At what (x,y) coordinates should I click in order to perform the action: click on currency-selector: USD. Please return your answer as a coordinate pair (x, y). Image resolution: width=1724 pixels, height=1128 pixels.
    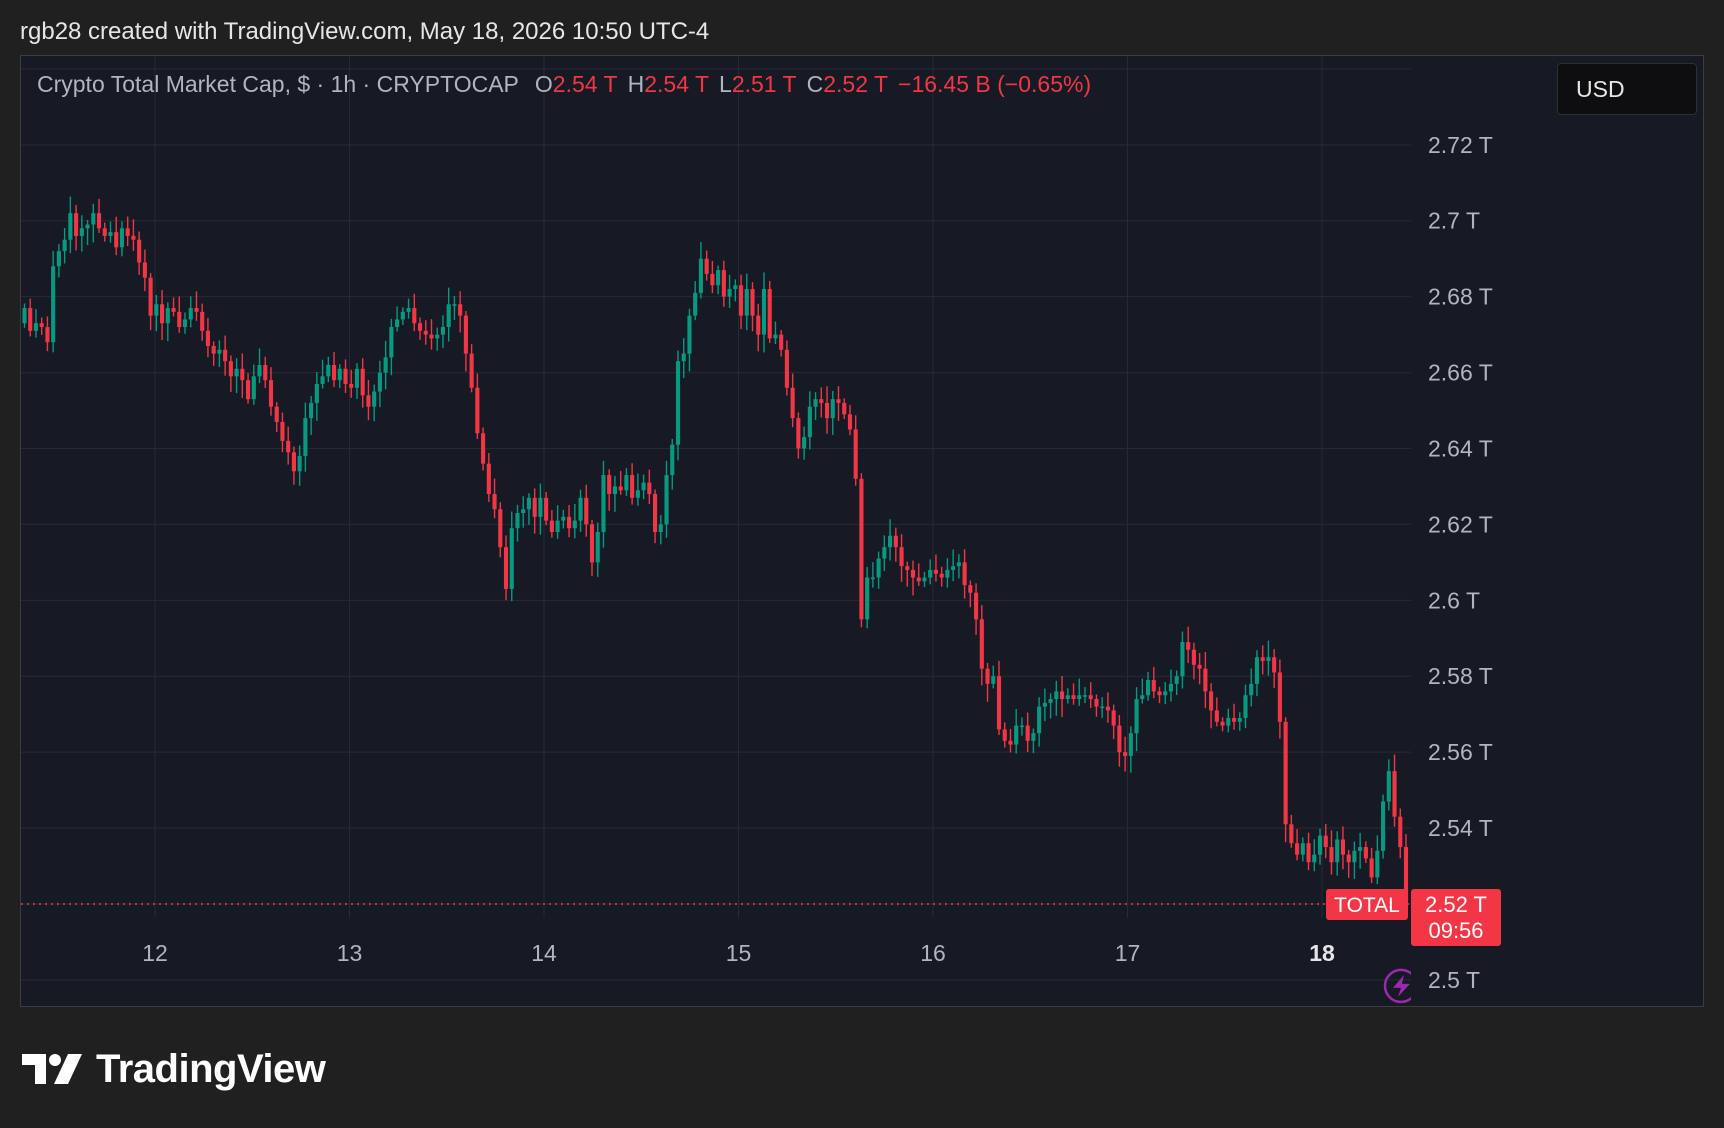
    Looking at the image, I should click on (1627, 89).